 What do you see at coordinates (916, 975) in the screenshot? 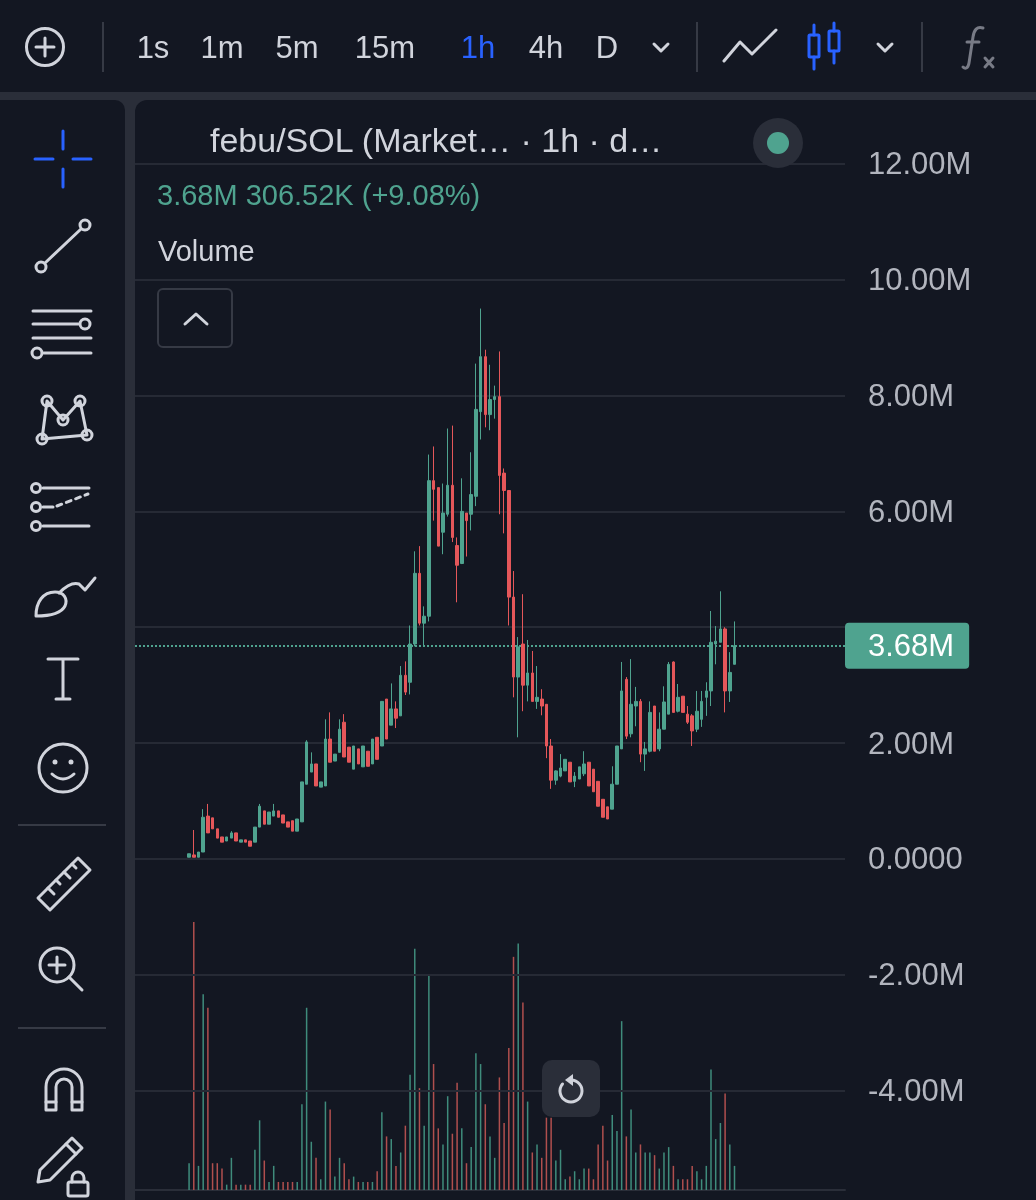
I see `y-tick-label: -2.00M` at bounding box center [916, 975].